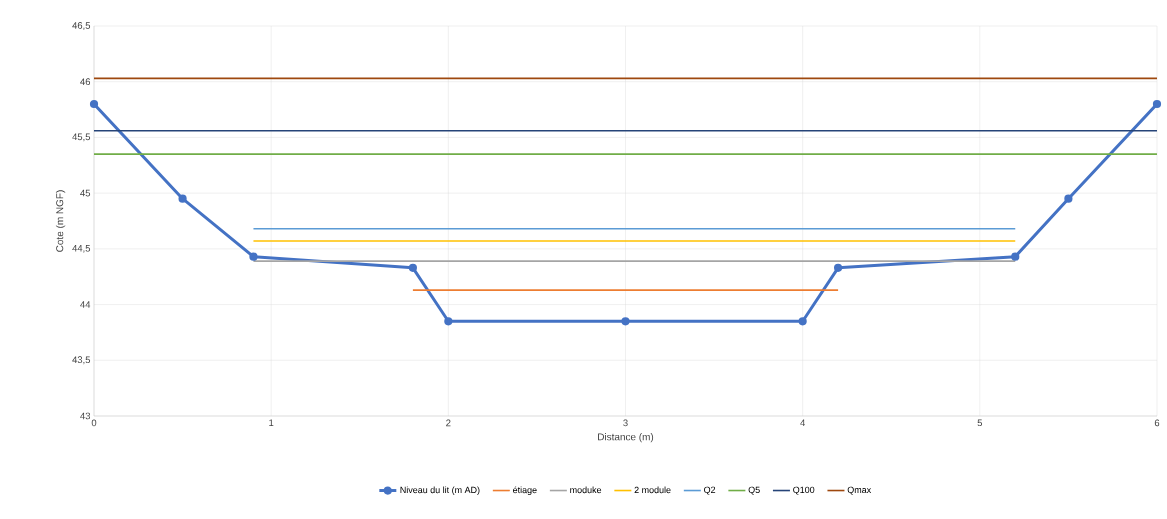 The width and height of the screenshot is (1167, 519). I want to click on y-tick-label: 46, so click(85, 82).